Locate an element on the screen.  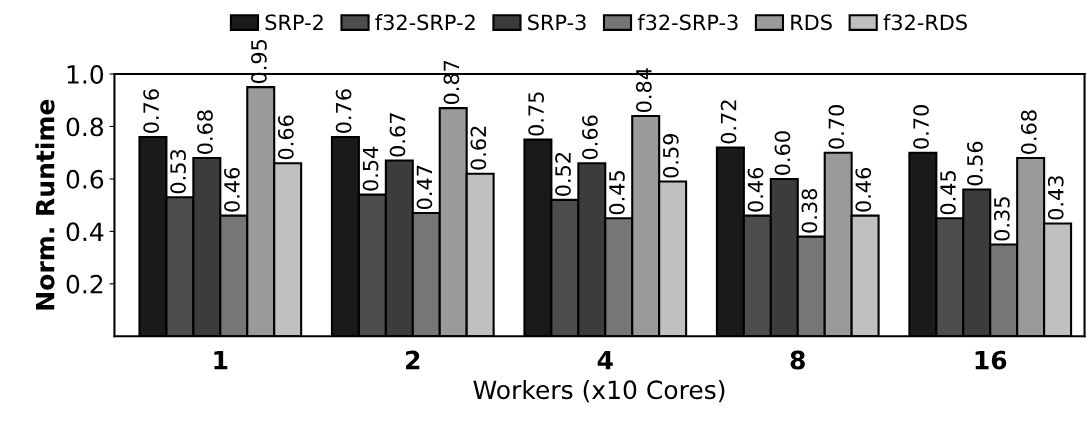
data-label: 0.47 is located at coordinates (424, 187).